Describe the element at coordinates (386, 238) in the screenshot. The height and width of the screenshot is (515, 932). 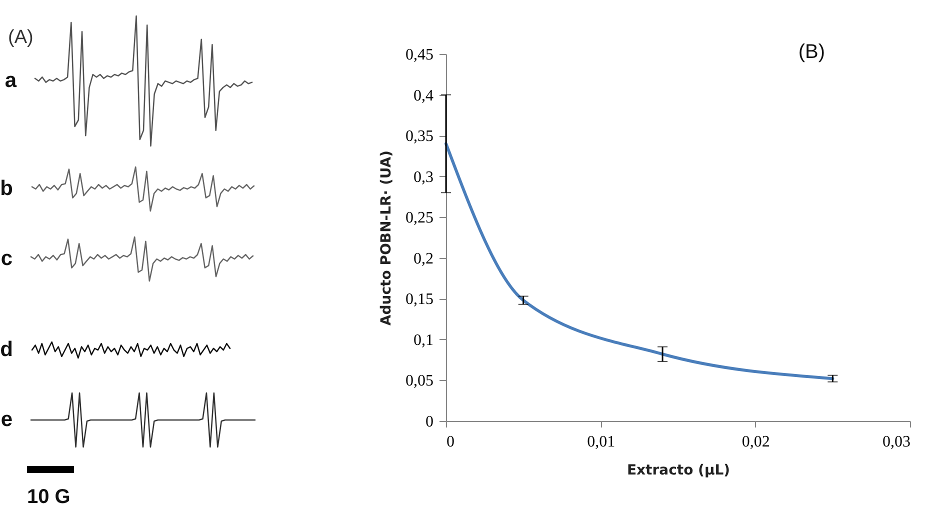
I see `y-axis-title: Aducto POBN-LR· (UA)` at that location.